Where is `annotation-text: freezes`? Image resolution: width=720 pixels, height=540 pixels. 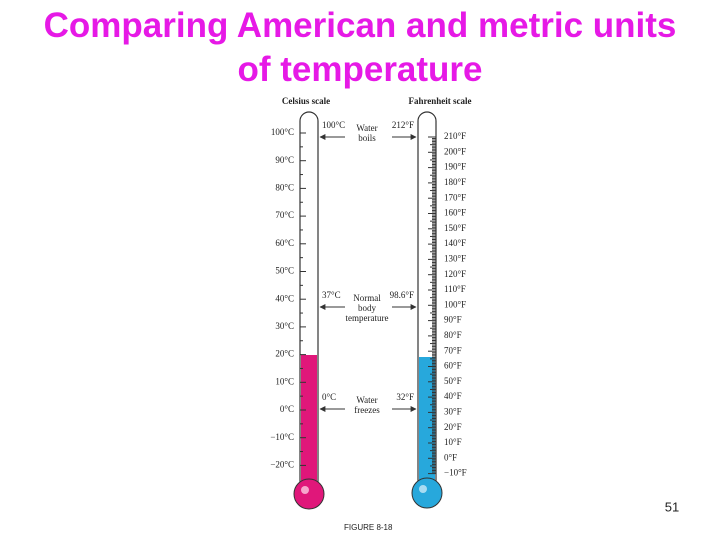 annotation-text: freezes is located at coordinates (367, 410).